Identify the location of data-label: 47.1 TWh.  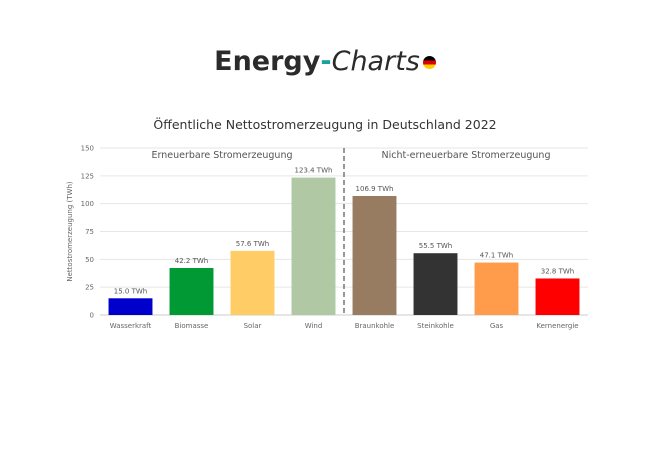
(496, 256).